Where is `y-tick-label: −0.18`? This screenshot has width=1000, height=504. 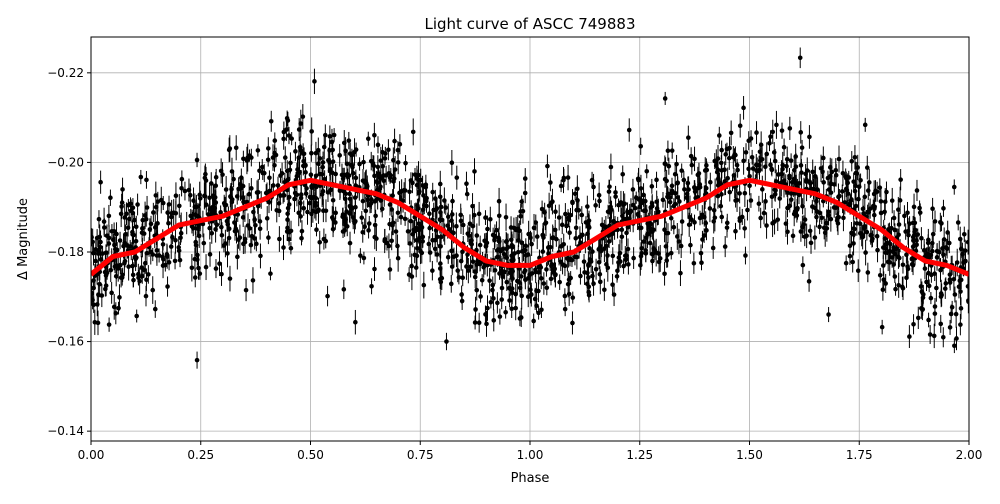 y-tick-label: −0.18 is located at coordinates (65, 252).